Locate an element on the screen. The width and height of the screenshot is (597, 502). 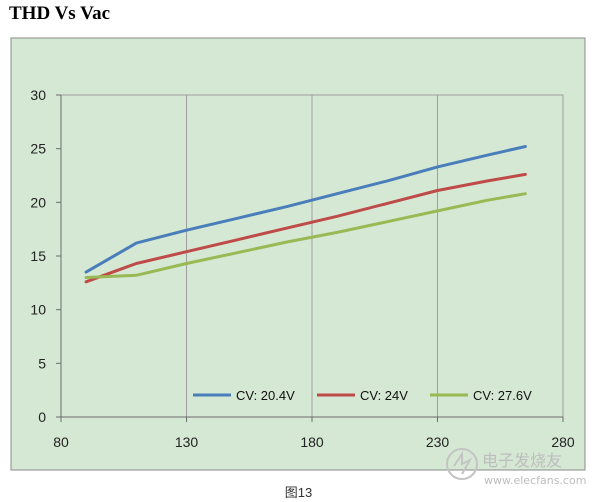
legend-label-3: CV: 27.6V is located at coordinates (502, 395).